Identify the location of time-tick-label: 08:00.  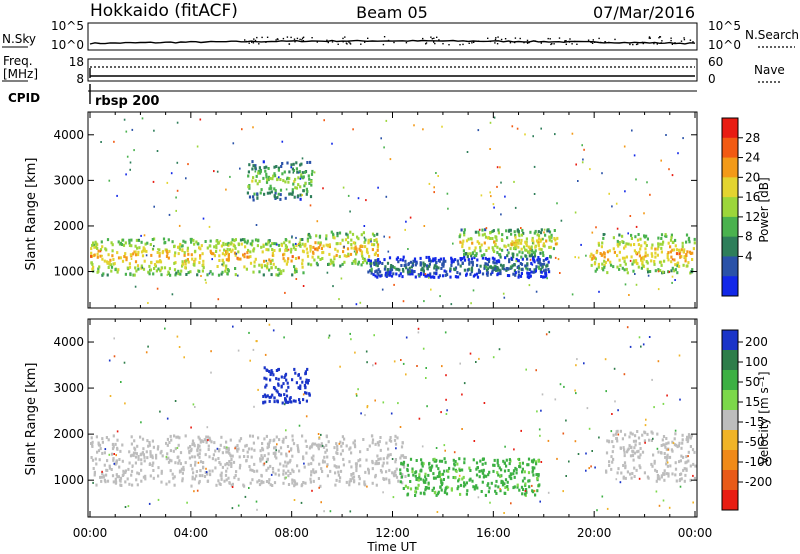
(291, 533).